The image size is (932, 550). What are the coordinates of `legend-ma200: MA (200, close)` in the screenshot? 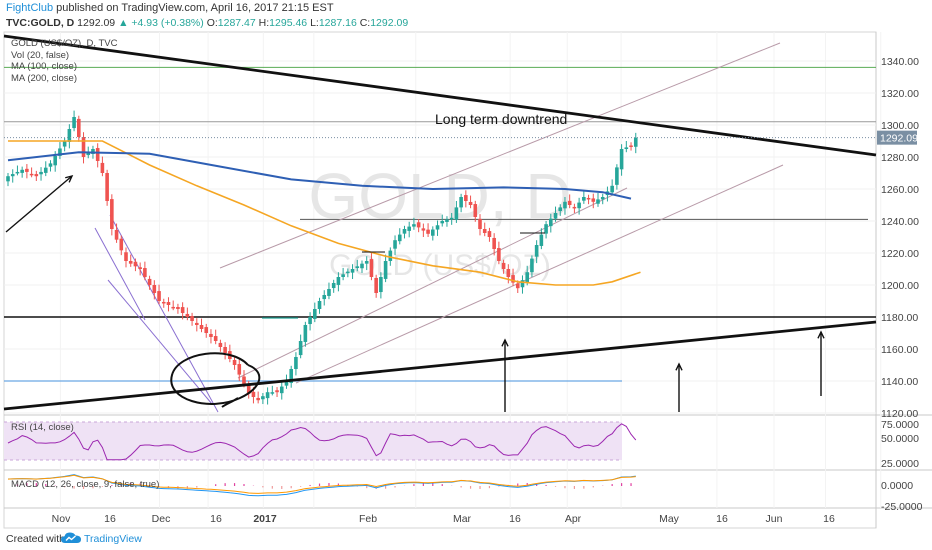 It's located at (44, 78).